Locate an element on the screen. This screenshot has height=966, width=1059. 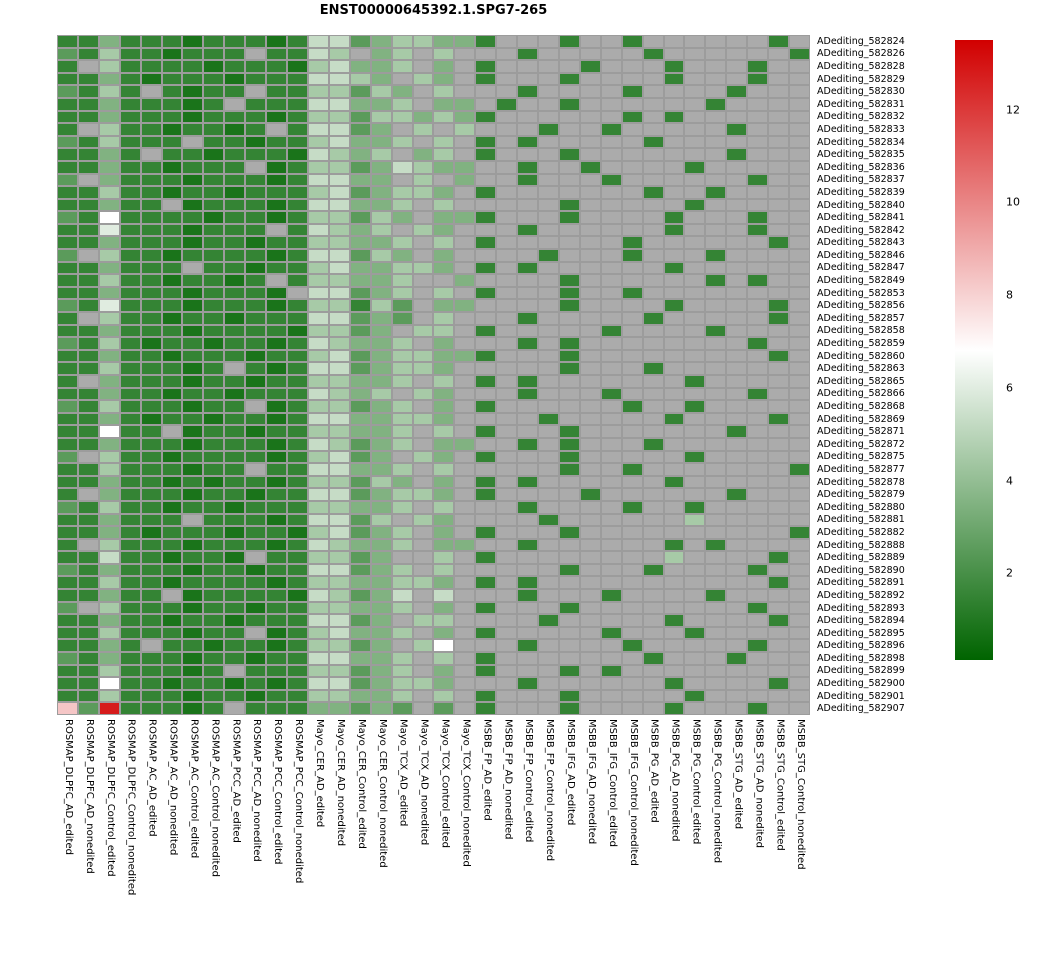
row-label: ADediting_582871 is located at coordinates (861, 432).